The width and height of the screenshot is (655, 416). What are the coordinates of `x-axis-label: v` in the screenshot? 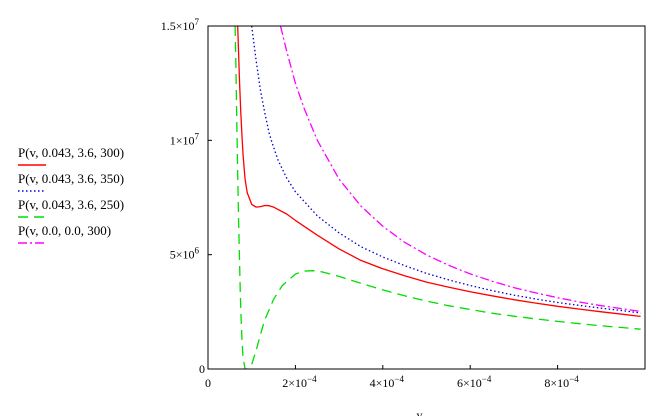 It's located at (420, 412).